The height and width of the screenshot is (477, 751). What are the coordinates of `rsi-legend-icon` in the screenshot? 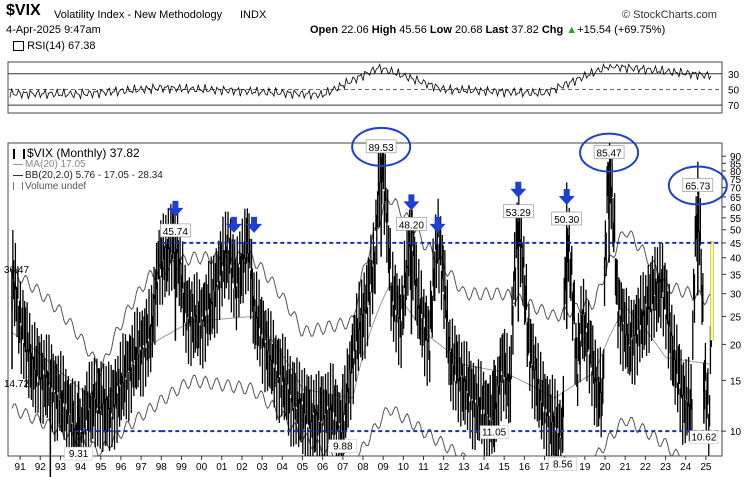 It's located at (18, 46).